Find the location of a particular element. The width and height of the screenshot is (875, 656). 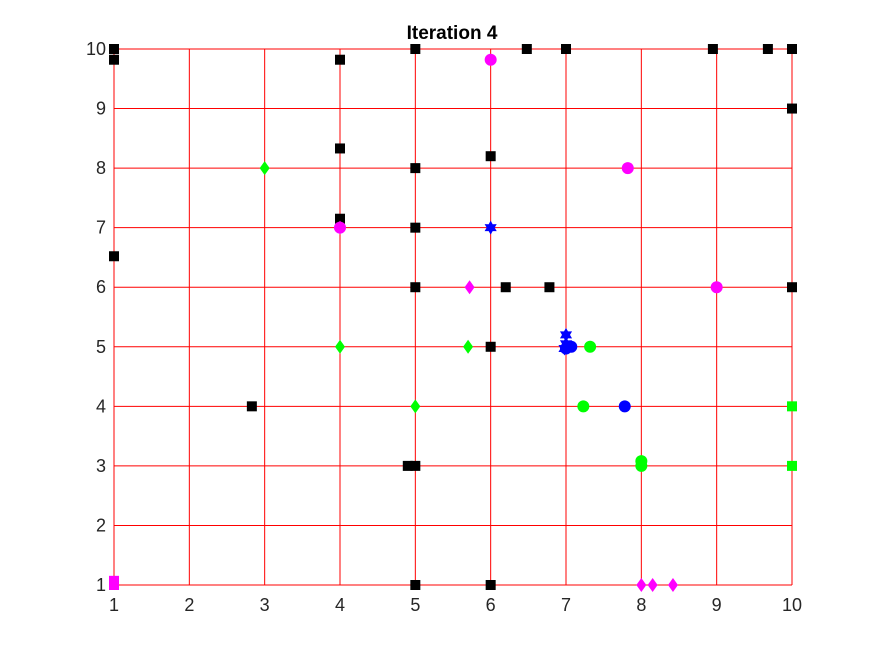

y-tick-label: 9 is located at coordinates (101, 109).